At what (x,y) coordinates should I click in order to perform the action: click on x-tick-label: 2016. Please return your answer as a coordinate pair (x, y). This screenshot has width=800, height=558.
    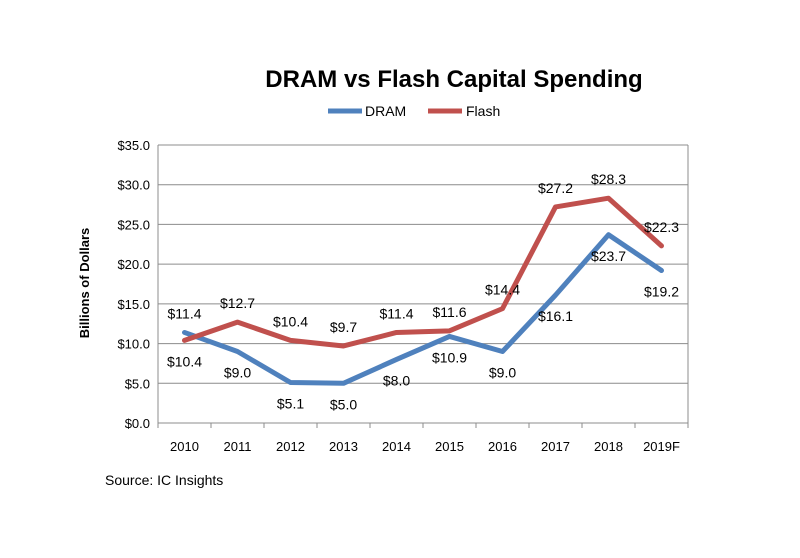
    Looking at the image, I should click on (502, 446).